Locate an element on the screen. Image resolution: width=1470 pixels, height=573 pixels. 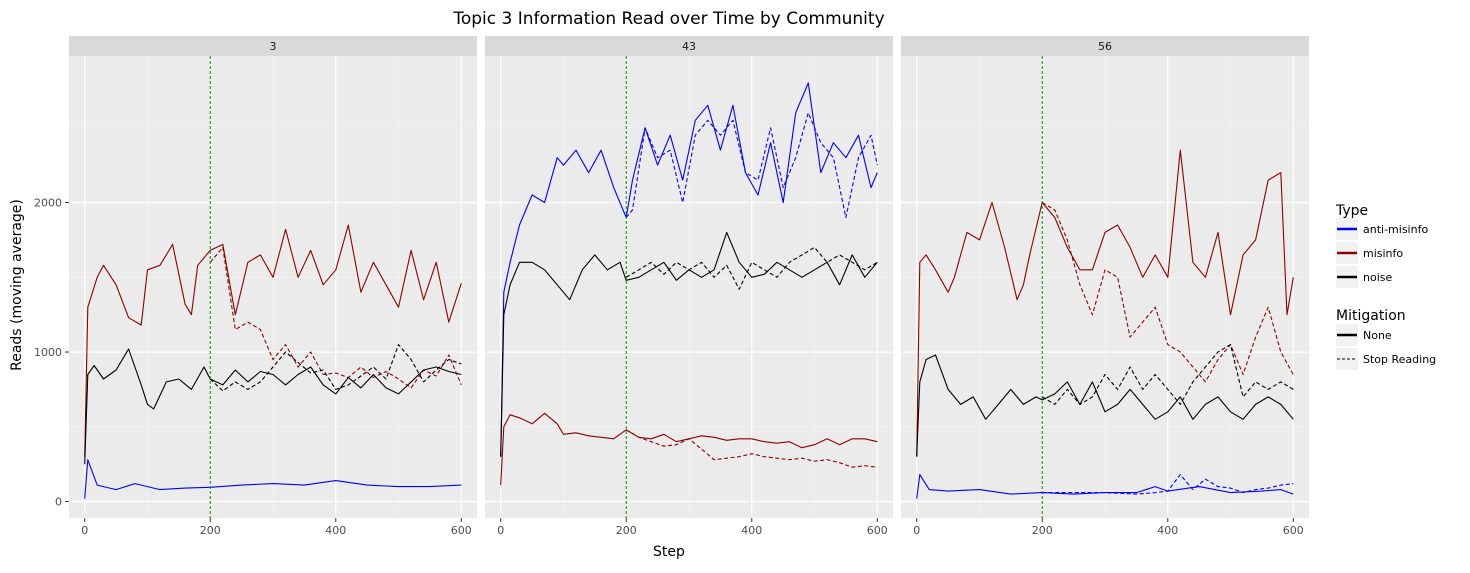
legend-label-misinfo: misinfo is located at coordinates (1383, 253).